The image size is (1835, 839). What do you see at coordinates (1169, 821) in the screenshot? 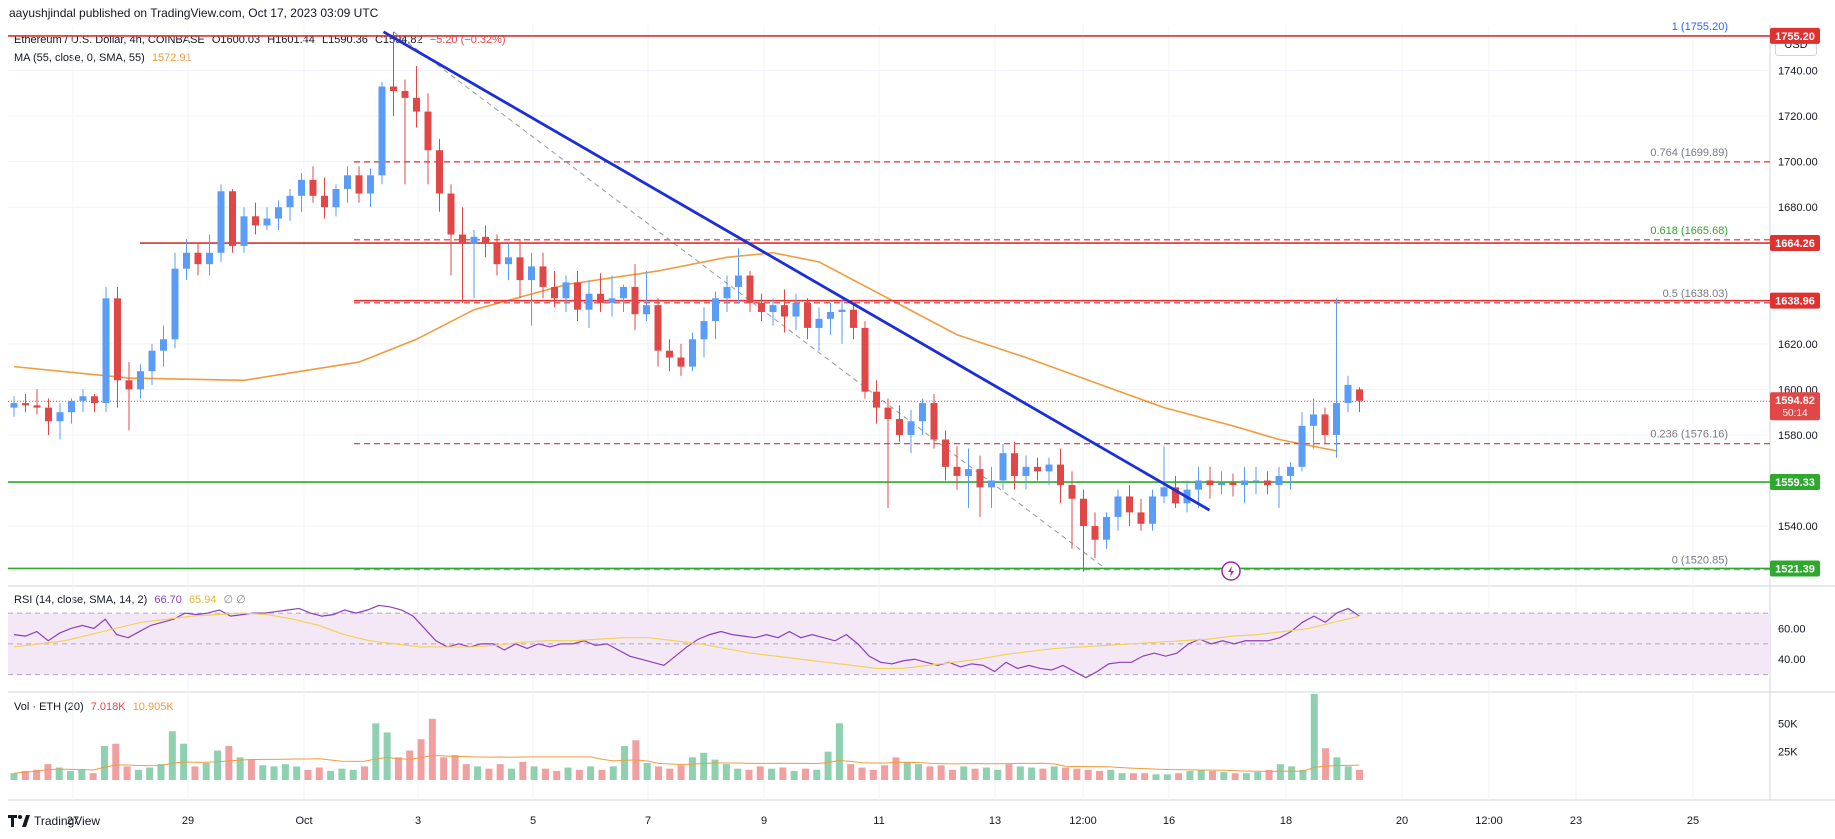
I see `time-tick-label: 16` at bounding box center [1169, 821].